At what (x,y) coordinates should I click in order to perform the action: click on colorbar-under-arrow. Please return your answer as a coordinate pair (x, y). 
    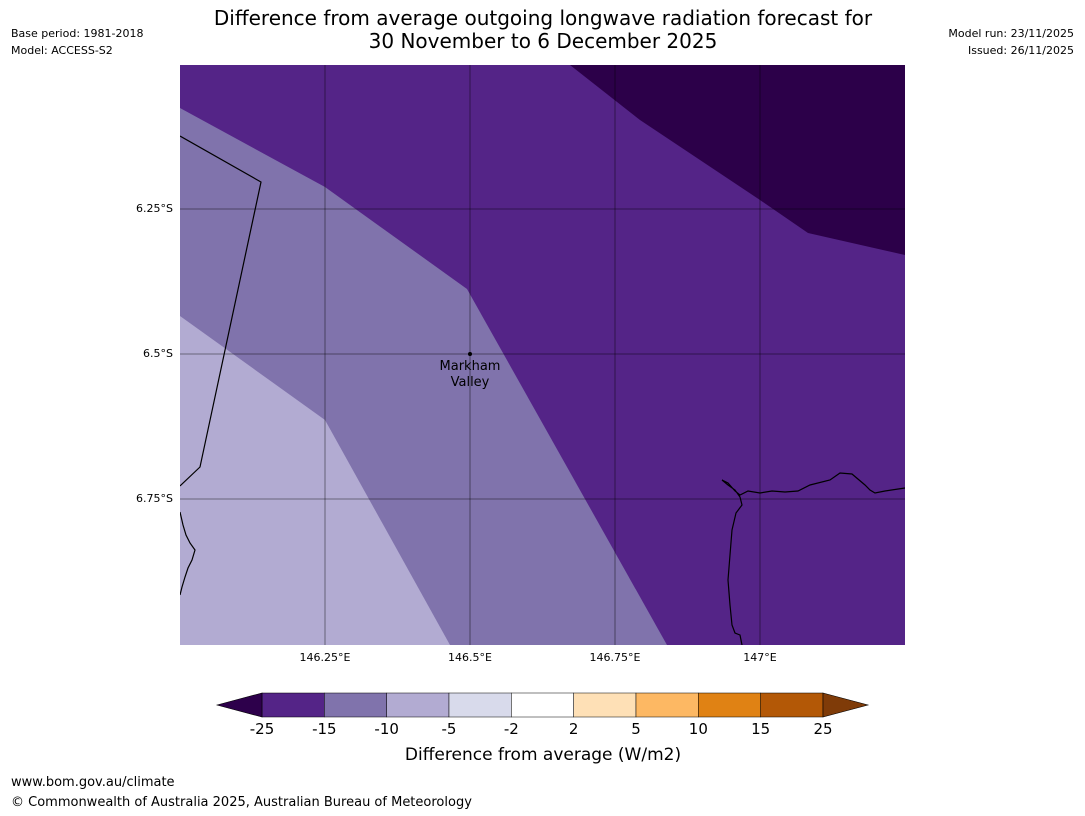
    Looking at the image, I should click on (239, 705).